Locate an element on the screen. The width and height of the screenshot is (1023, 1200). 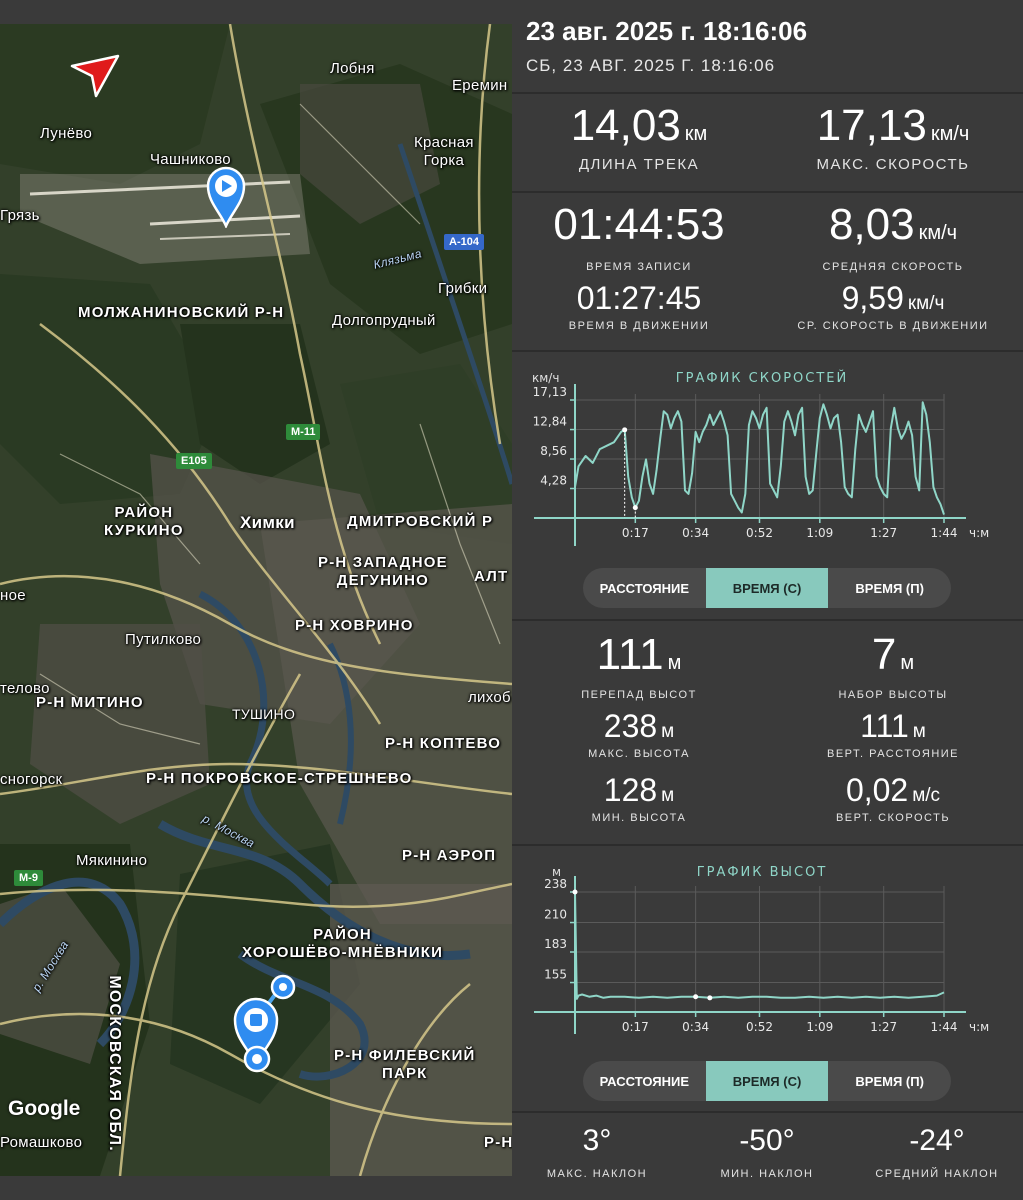
x-tick-label: 1:27 is located at coordinates (883, 1027).